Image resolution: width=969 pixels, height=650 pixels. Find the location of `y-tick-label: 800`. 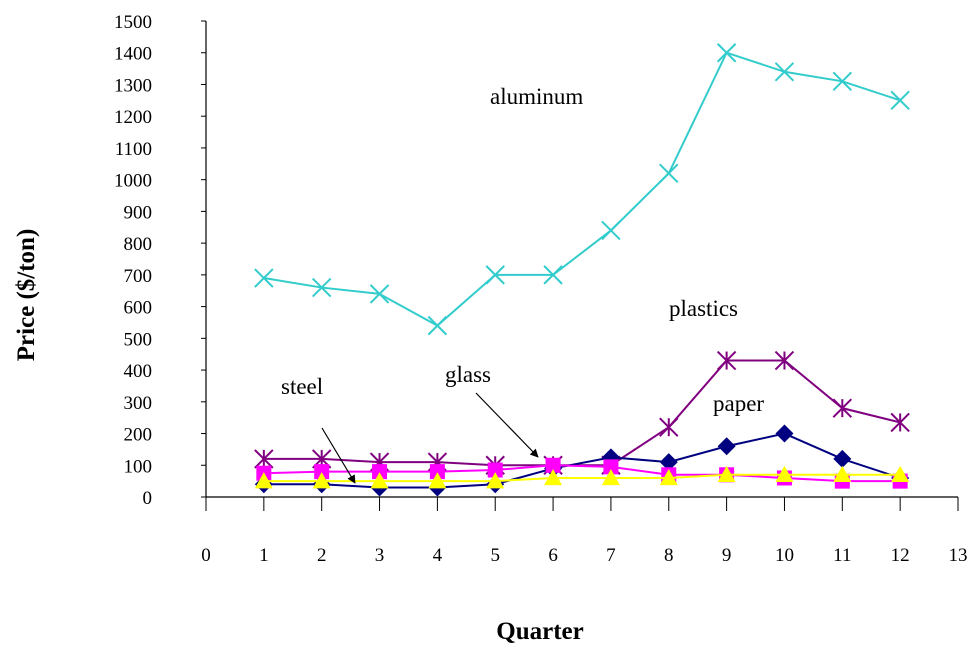

y-tick-label: 800 is located at coordinates (138, 244).